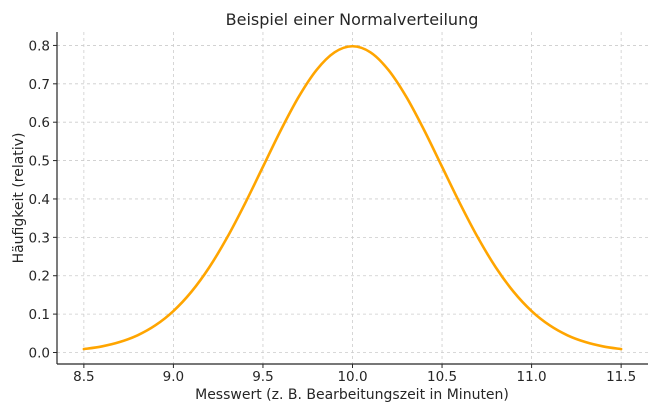  I want to click on y-tick-label: 0.3, so click(39, 238).